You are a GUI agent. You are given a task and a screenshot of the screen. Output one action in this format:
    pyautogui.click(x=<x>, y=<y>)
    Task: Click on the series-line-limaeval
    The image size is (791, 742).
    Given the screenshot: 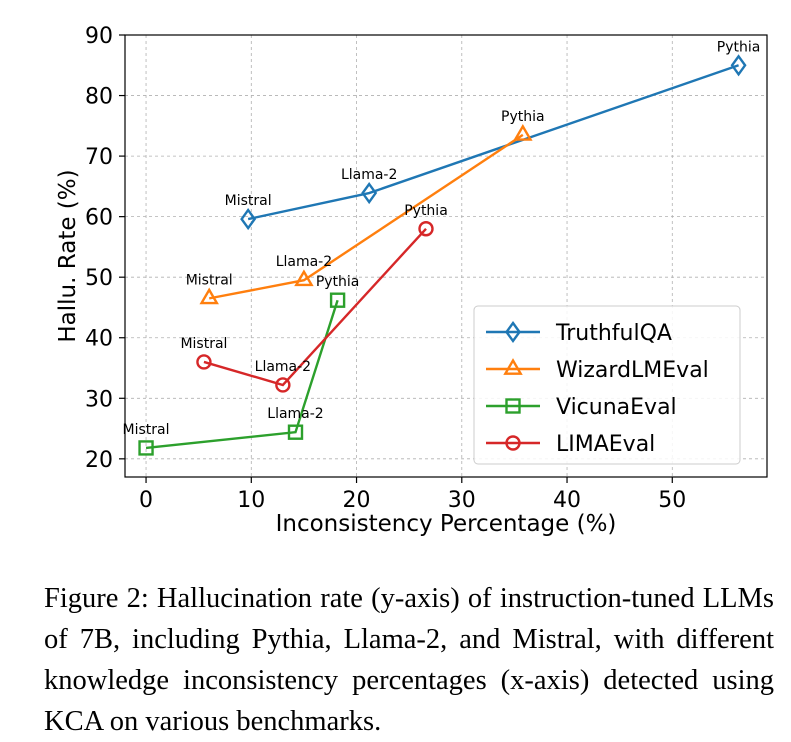 What is the action you would take?
    pyautogui.click(x=315, y=307)
    